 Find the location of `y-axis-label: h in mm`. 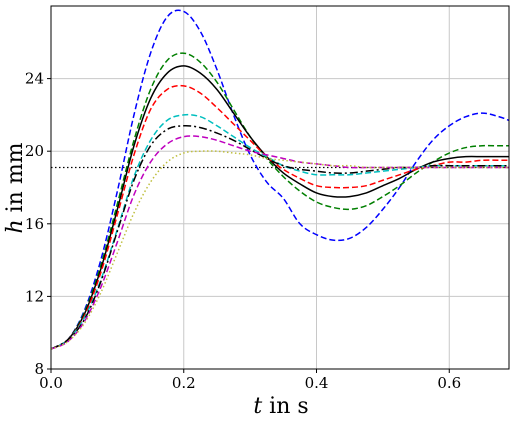

y-axis-label: h in mm is located at coordinates (15, 187).